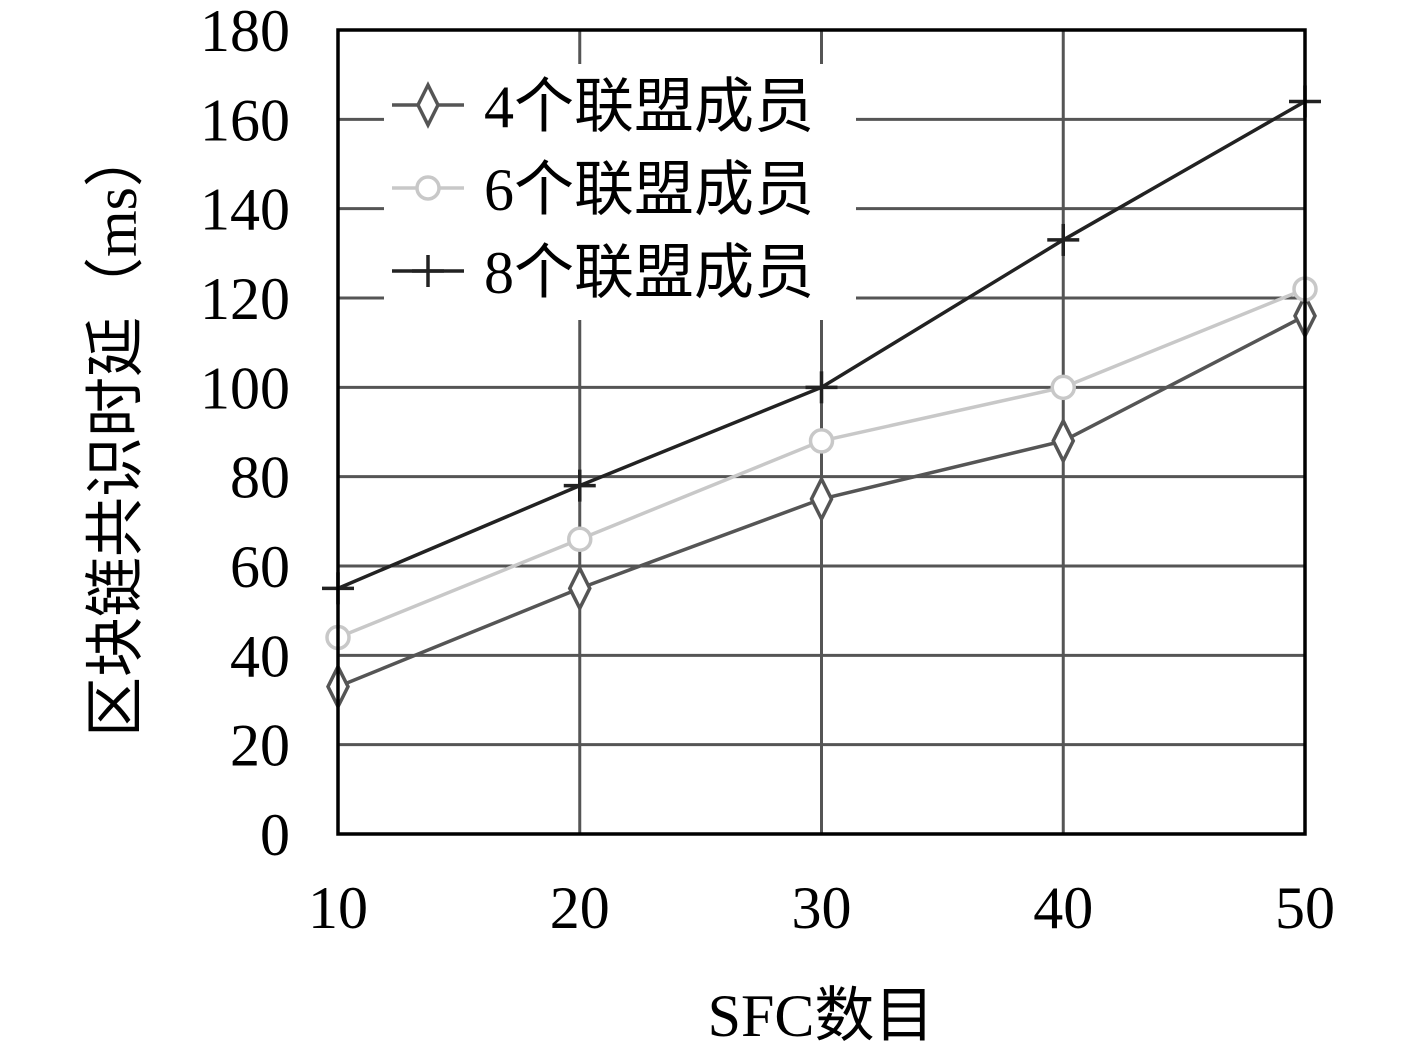 The height and width of the screenshot is (1056, 1417). Describe the element at coordinates (245, 32) in the screenshot. I see `y-tick-label: 180` at that location.